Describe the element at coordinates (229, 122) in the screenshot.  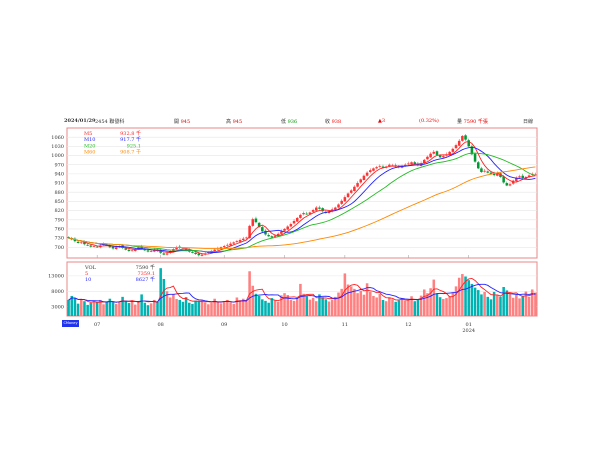
I see `high-label: 高` at that location.